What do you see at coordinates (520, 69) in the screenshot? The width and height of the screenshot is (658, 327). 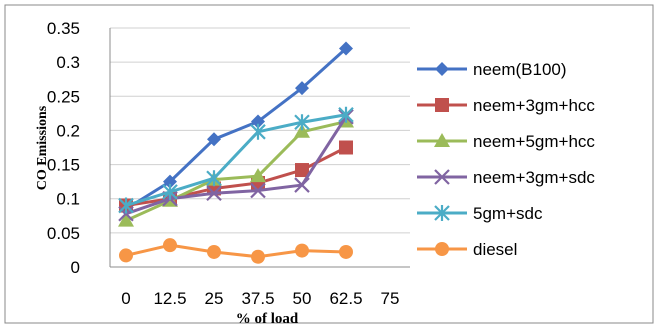 I see `legend-label: neem(B100)` at bounding box center [520, 69].